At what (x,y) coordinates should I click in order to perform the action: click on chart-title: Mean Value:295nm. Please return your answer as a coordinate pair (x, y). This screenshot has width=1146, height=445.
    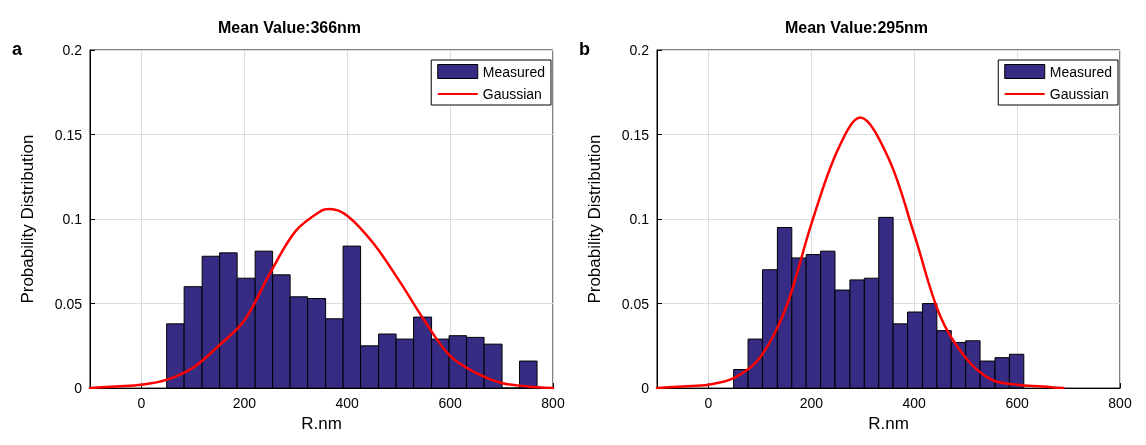
    Looking at the image, I should click on (856, 27).